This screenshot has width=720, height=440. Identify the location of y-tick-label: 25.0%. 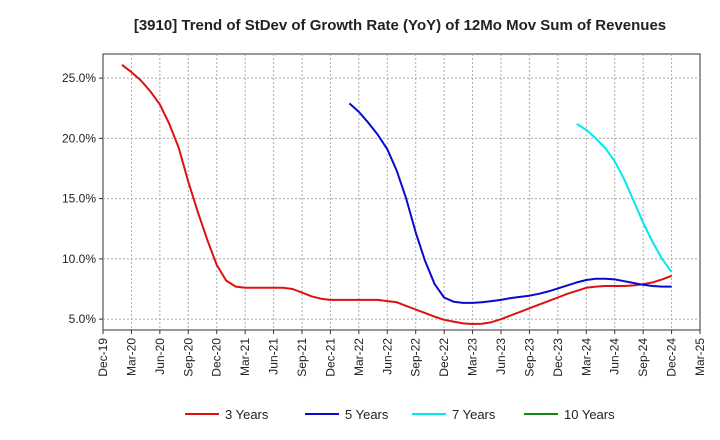
(79, 78).